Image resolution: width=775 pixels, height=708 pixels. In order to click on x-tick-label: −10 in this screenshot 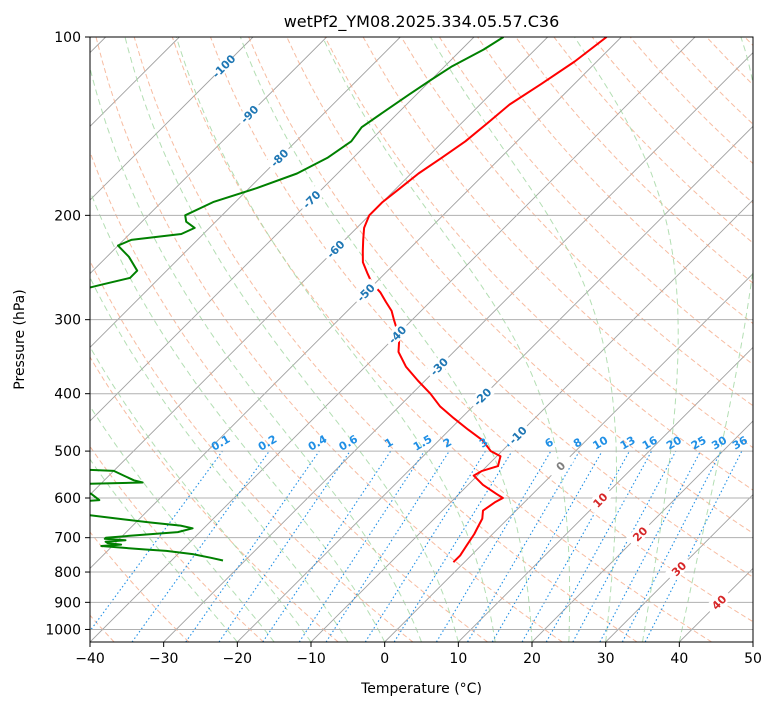, I will do `click(311, 659)`.